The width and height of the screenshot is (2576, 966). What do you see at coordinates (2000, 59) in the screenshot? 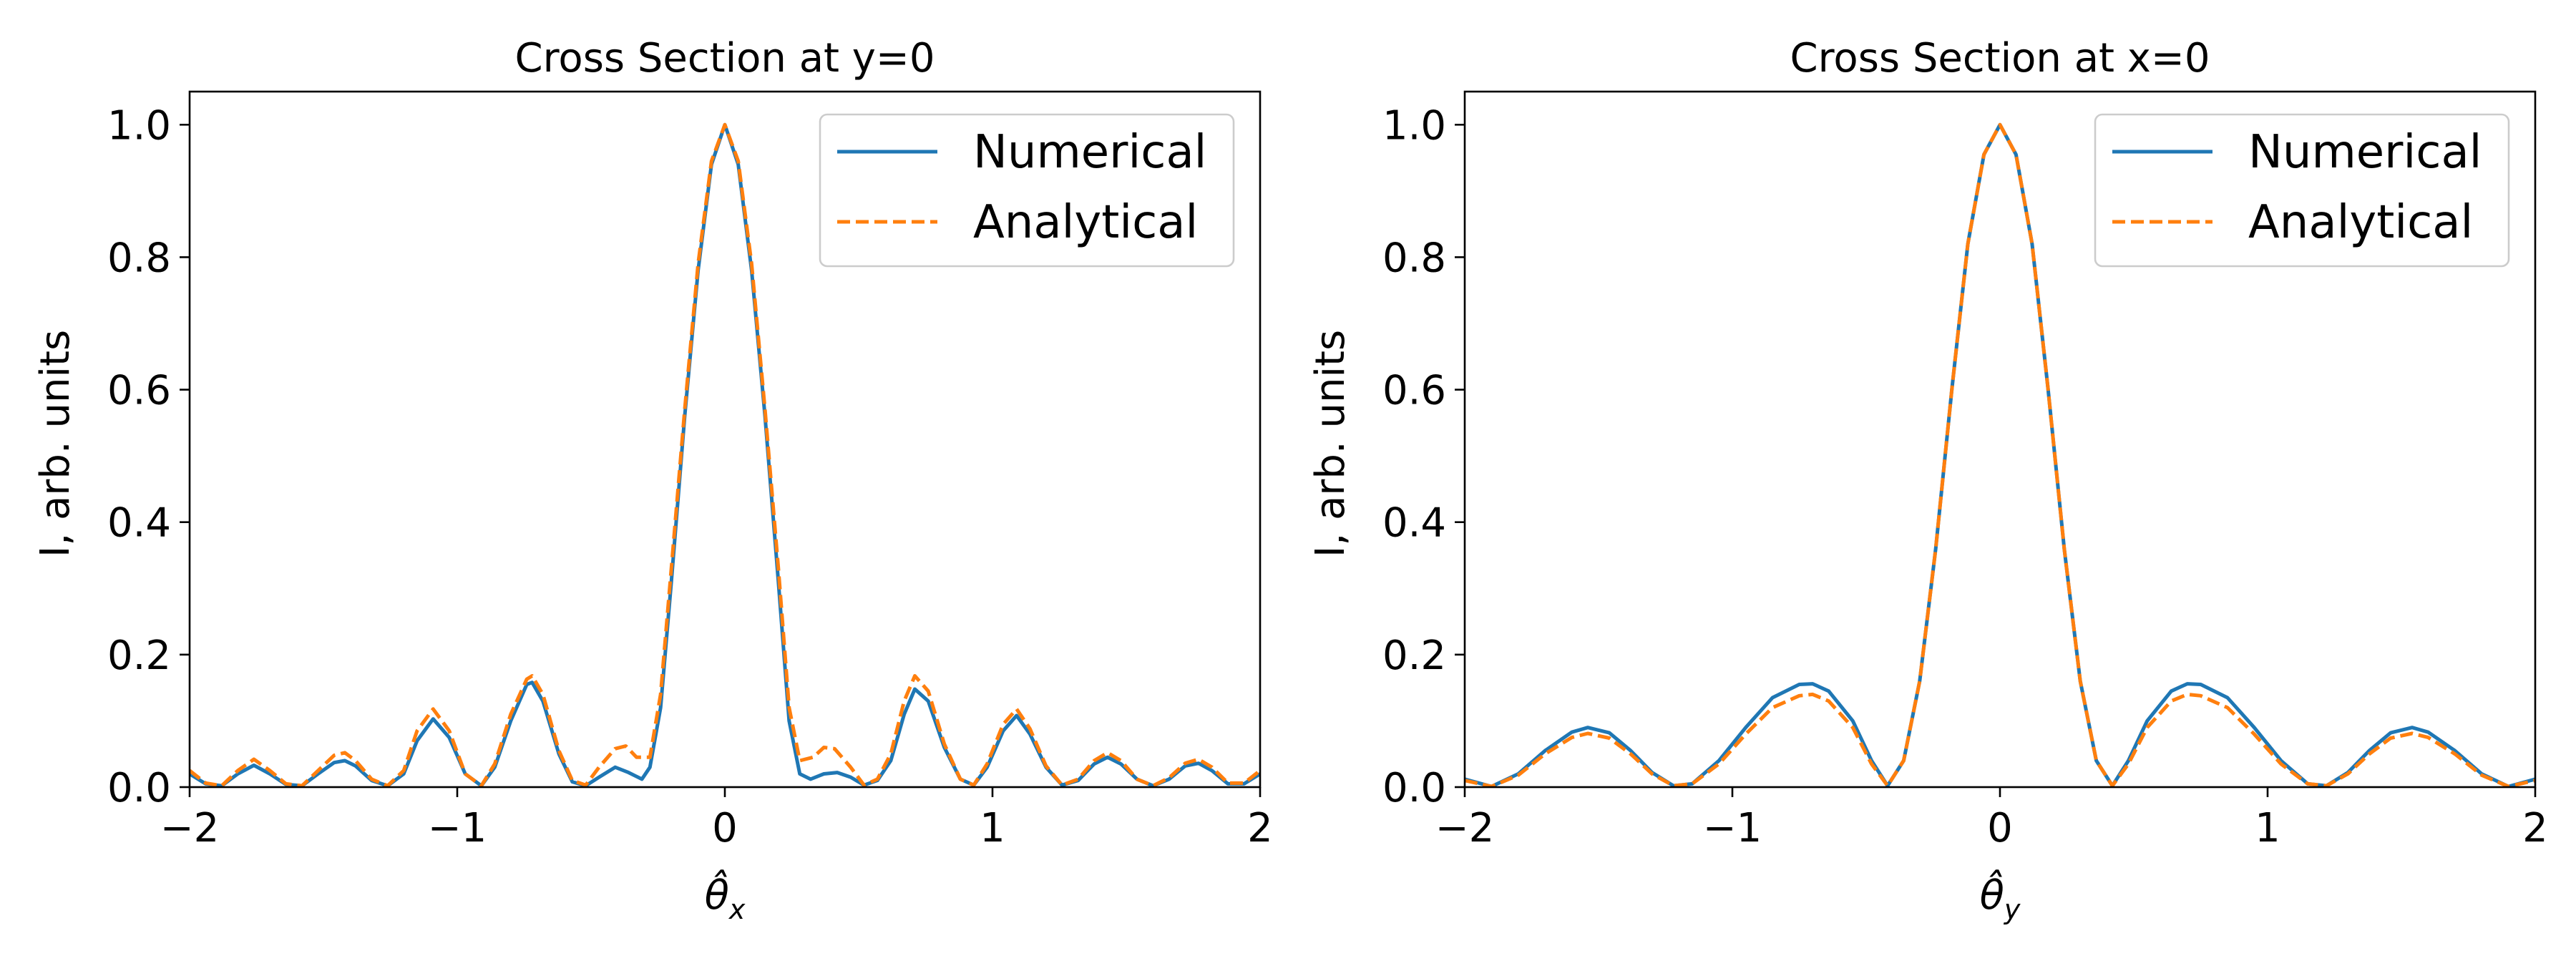
I see `chart-title: Cross Section at x=0` at bounding box center [2000, 59].